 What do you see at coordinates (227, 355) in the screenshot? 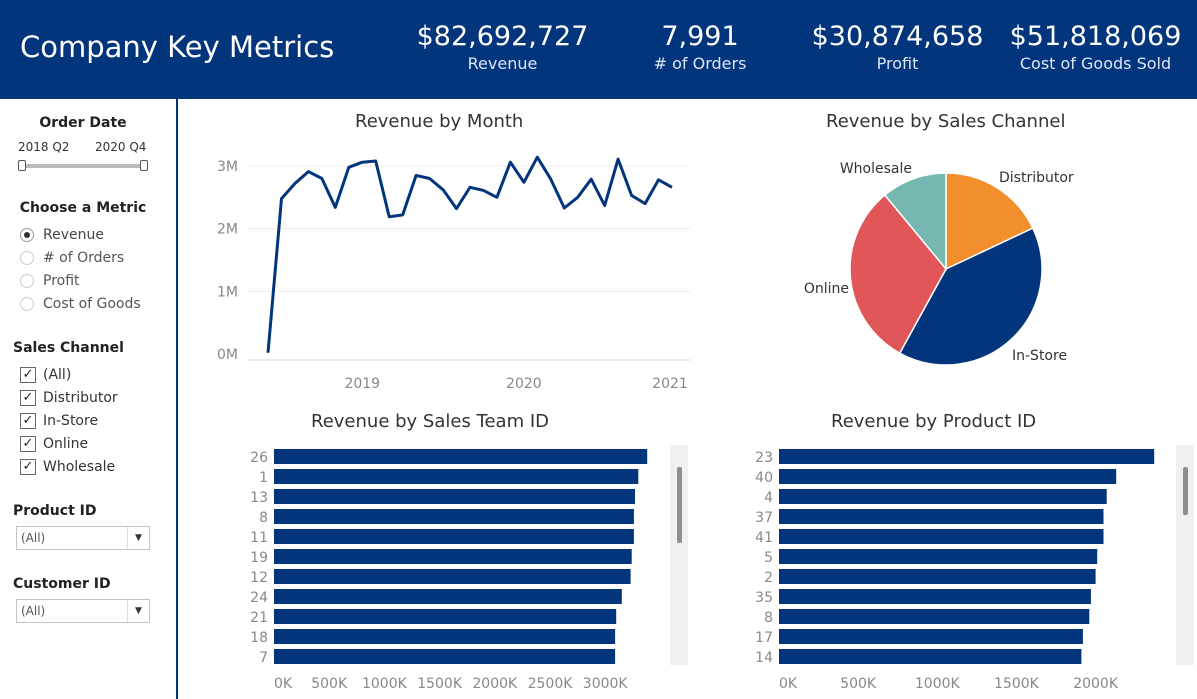
I see `y-tick-label: 0M` at bounding box center [227, 355].